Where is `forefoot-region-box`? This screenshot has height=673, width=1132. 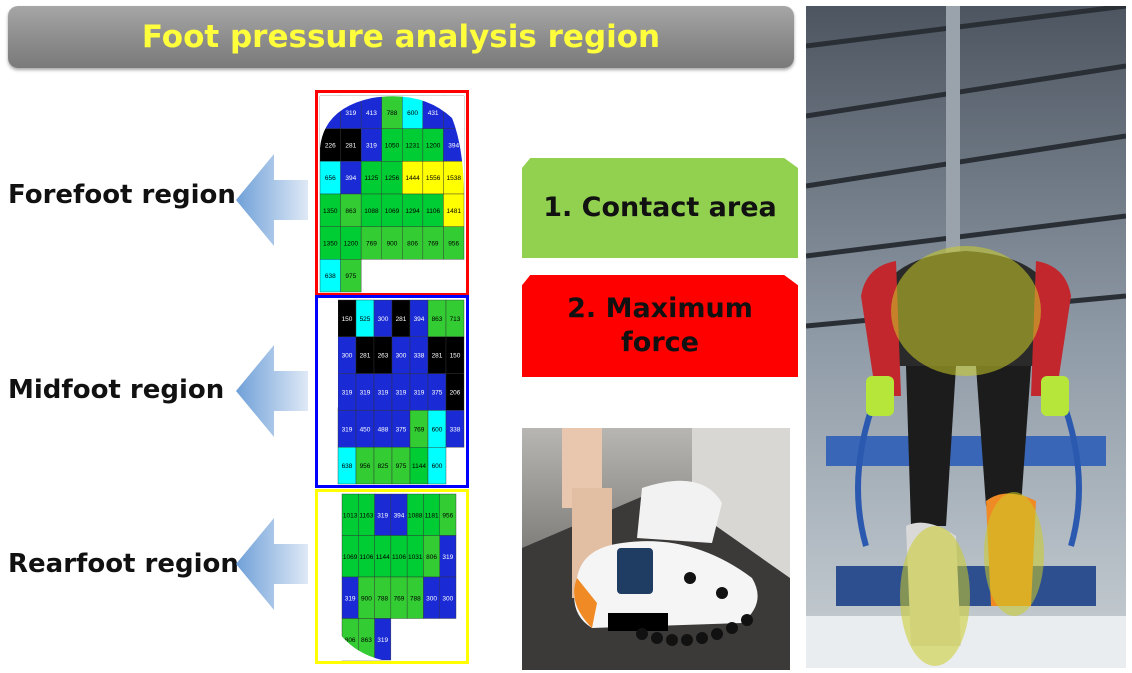 forefoot-region-box is located at coordinates (392, 193).